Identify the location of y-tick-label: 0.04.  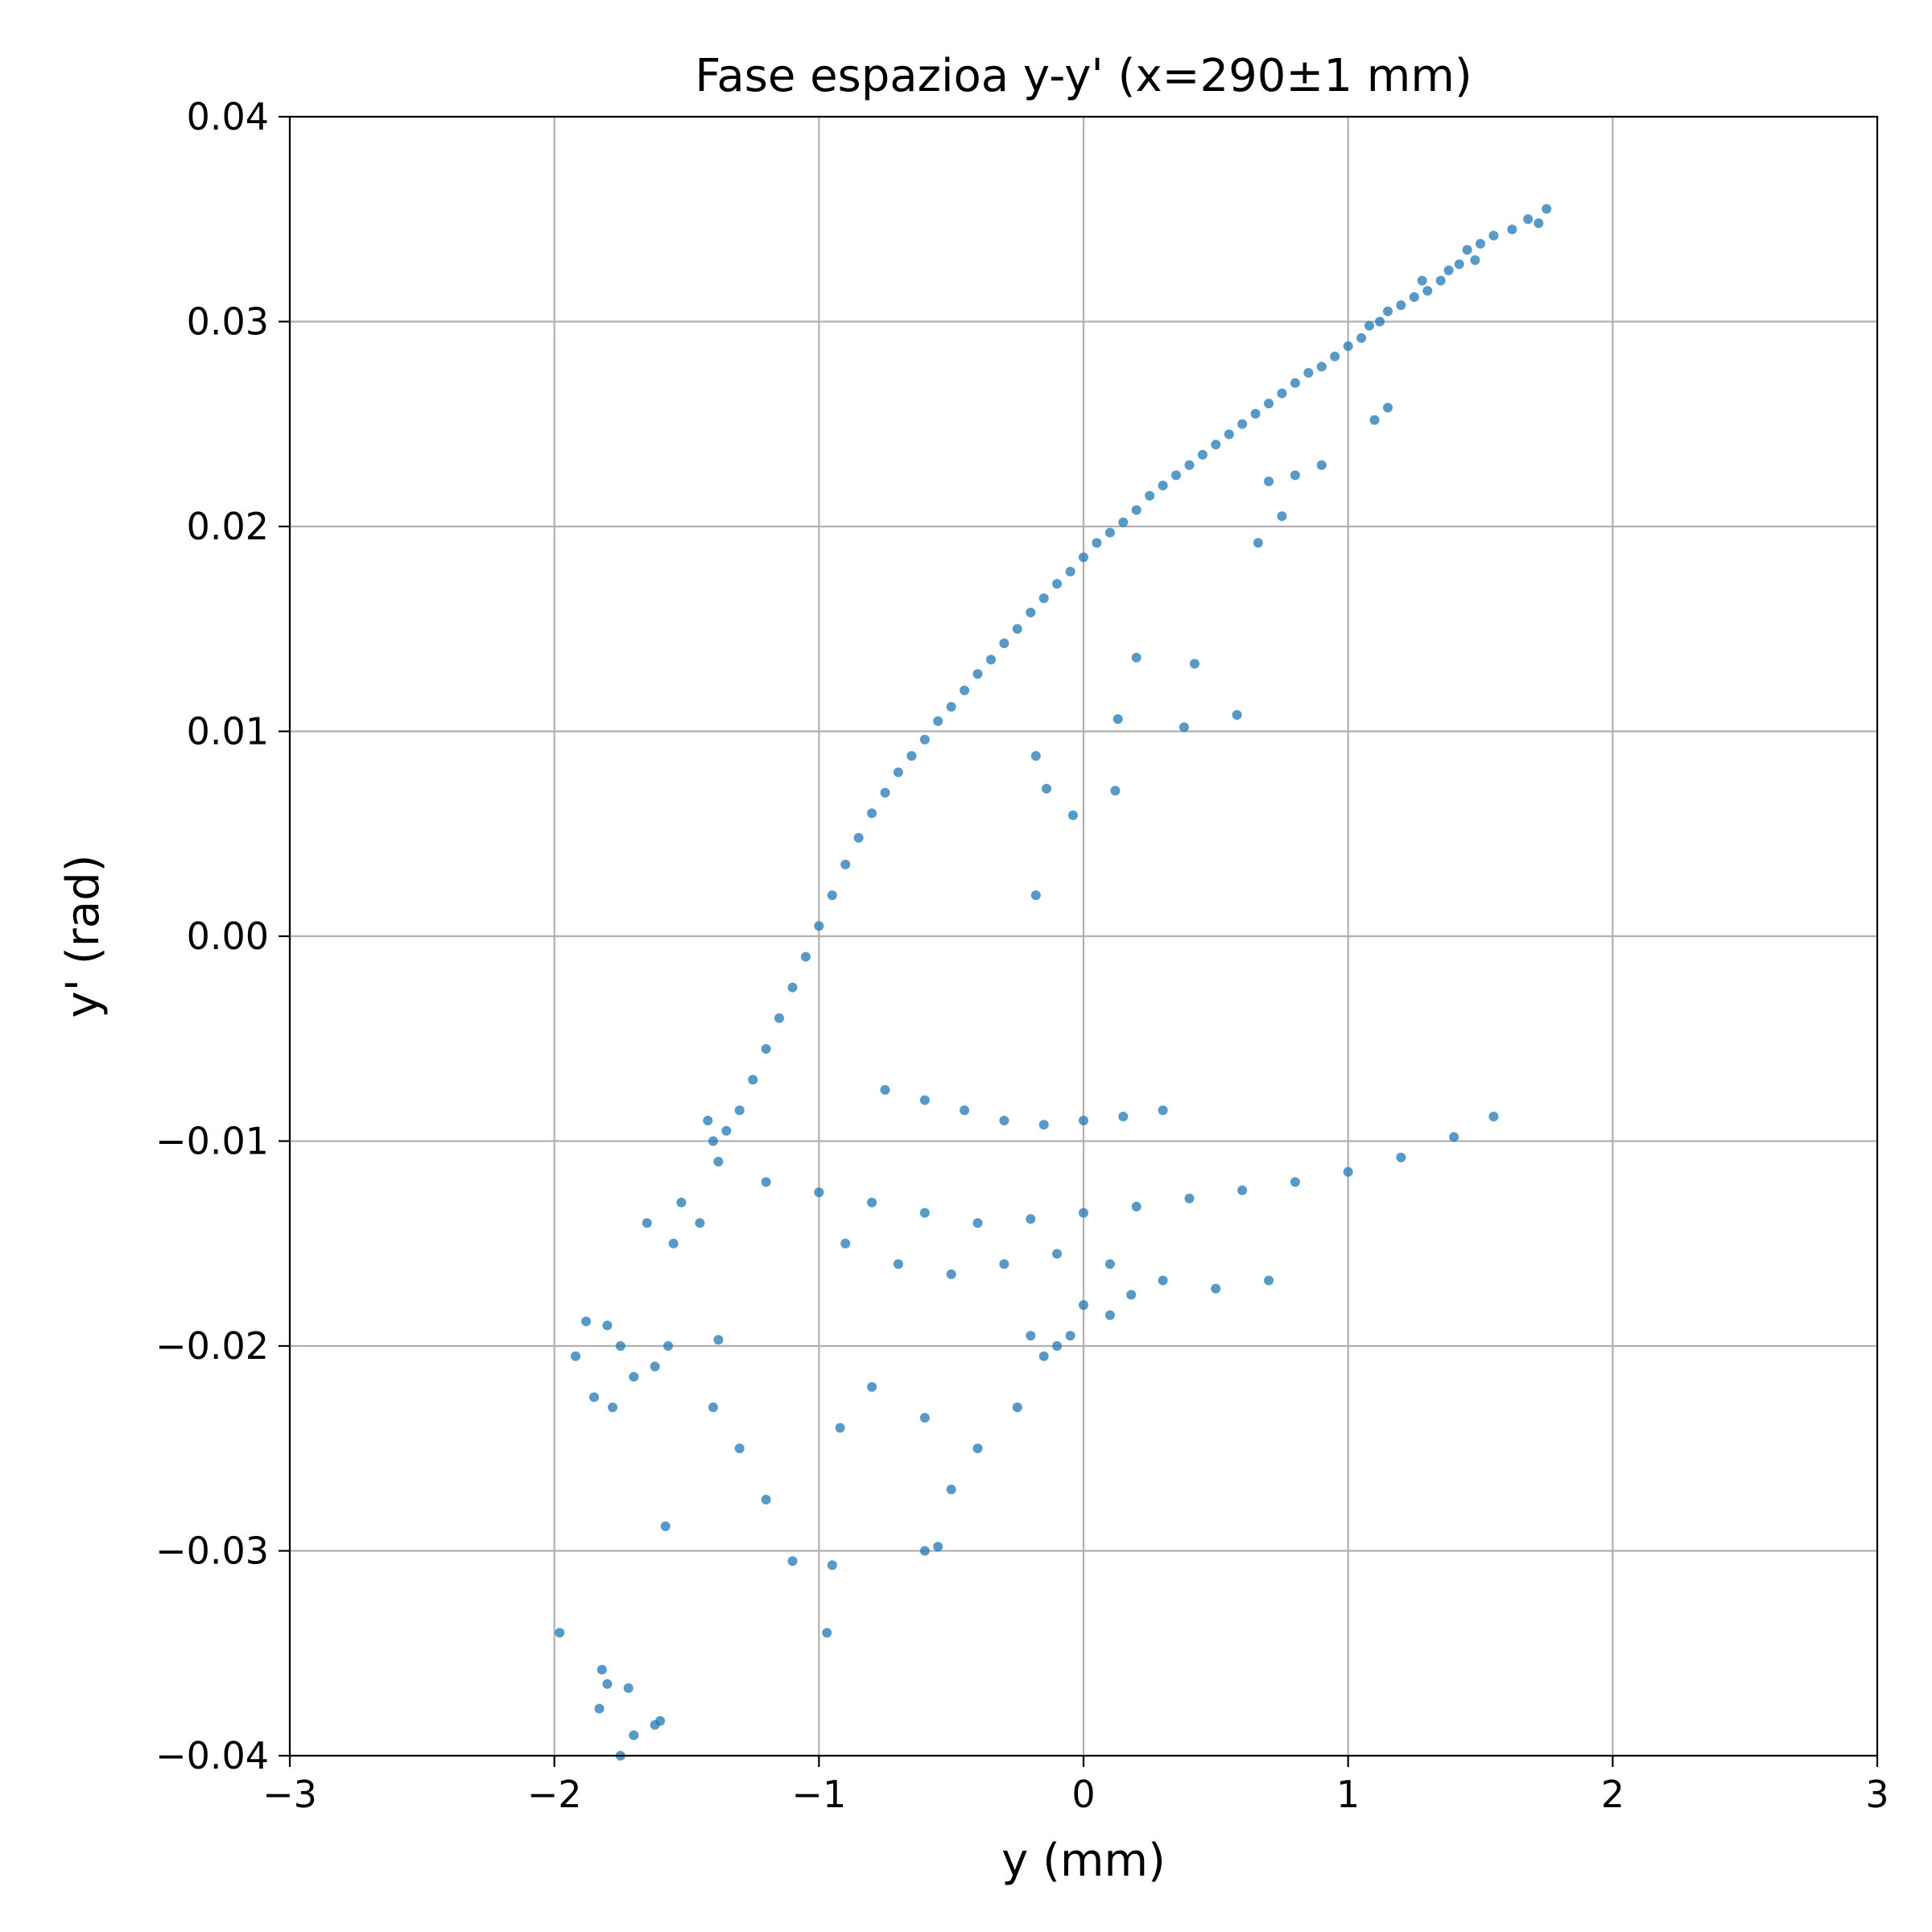
(228, 116).